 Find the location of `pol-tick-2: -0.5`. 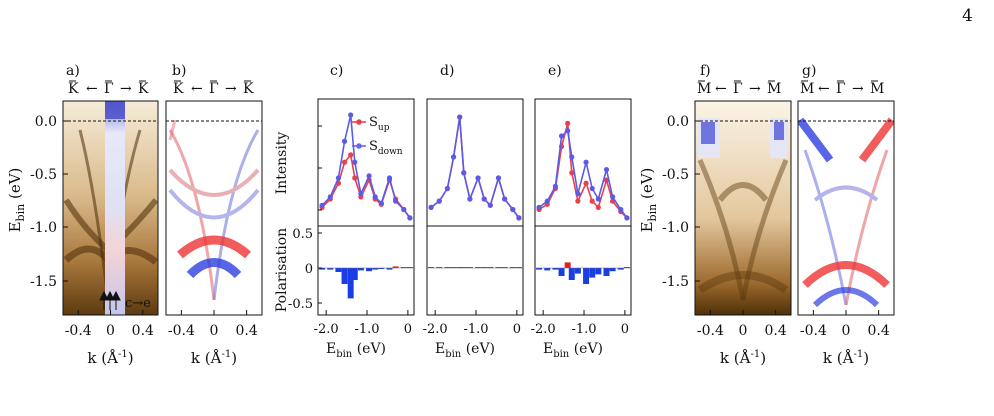

pol-tick-2: -0.5 is located at coordinates (300, 304).